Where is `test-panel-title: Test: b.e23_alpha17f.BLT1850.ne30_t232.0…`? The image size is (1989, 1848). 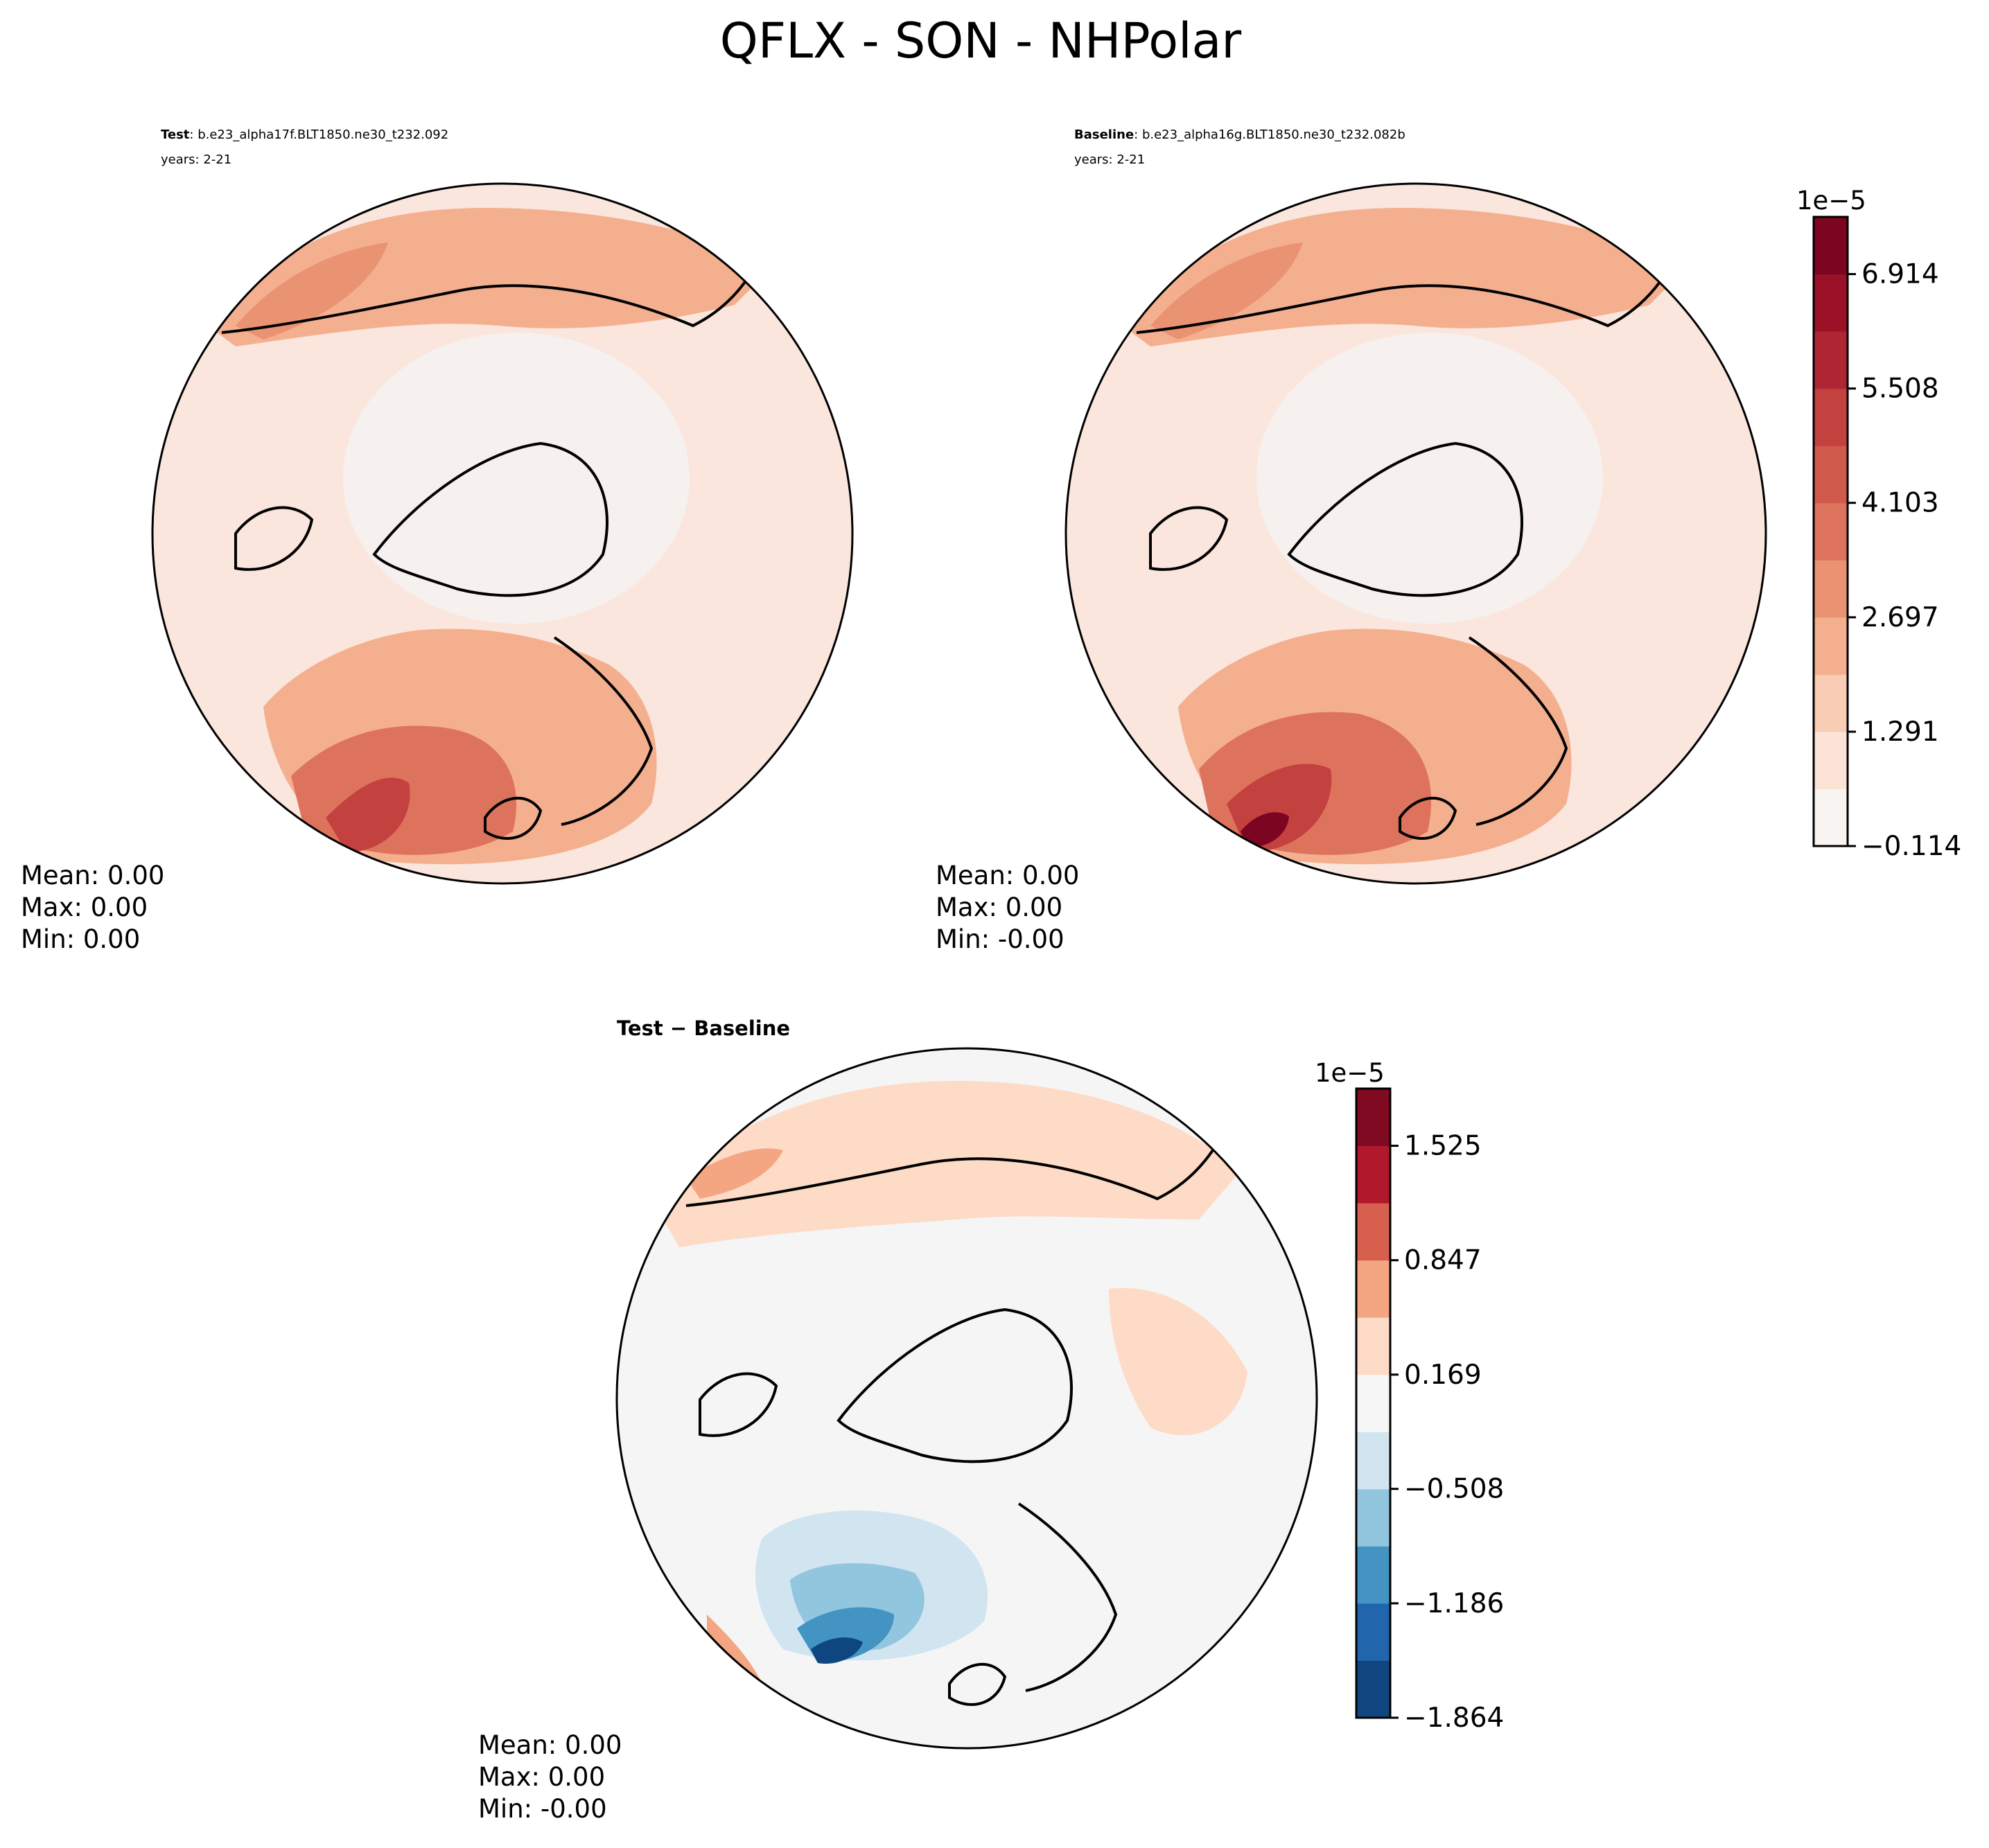
test-panel-title: Test: b.e23_alpha17f.BLT1850.ne30_t232.0… is located at coordinates (304, 134).